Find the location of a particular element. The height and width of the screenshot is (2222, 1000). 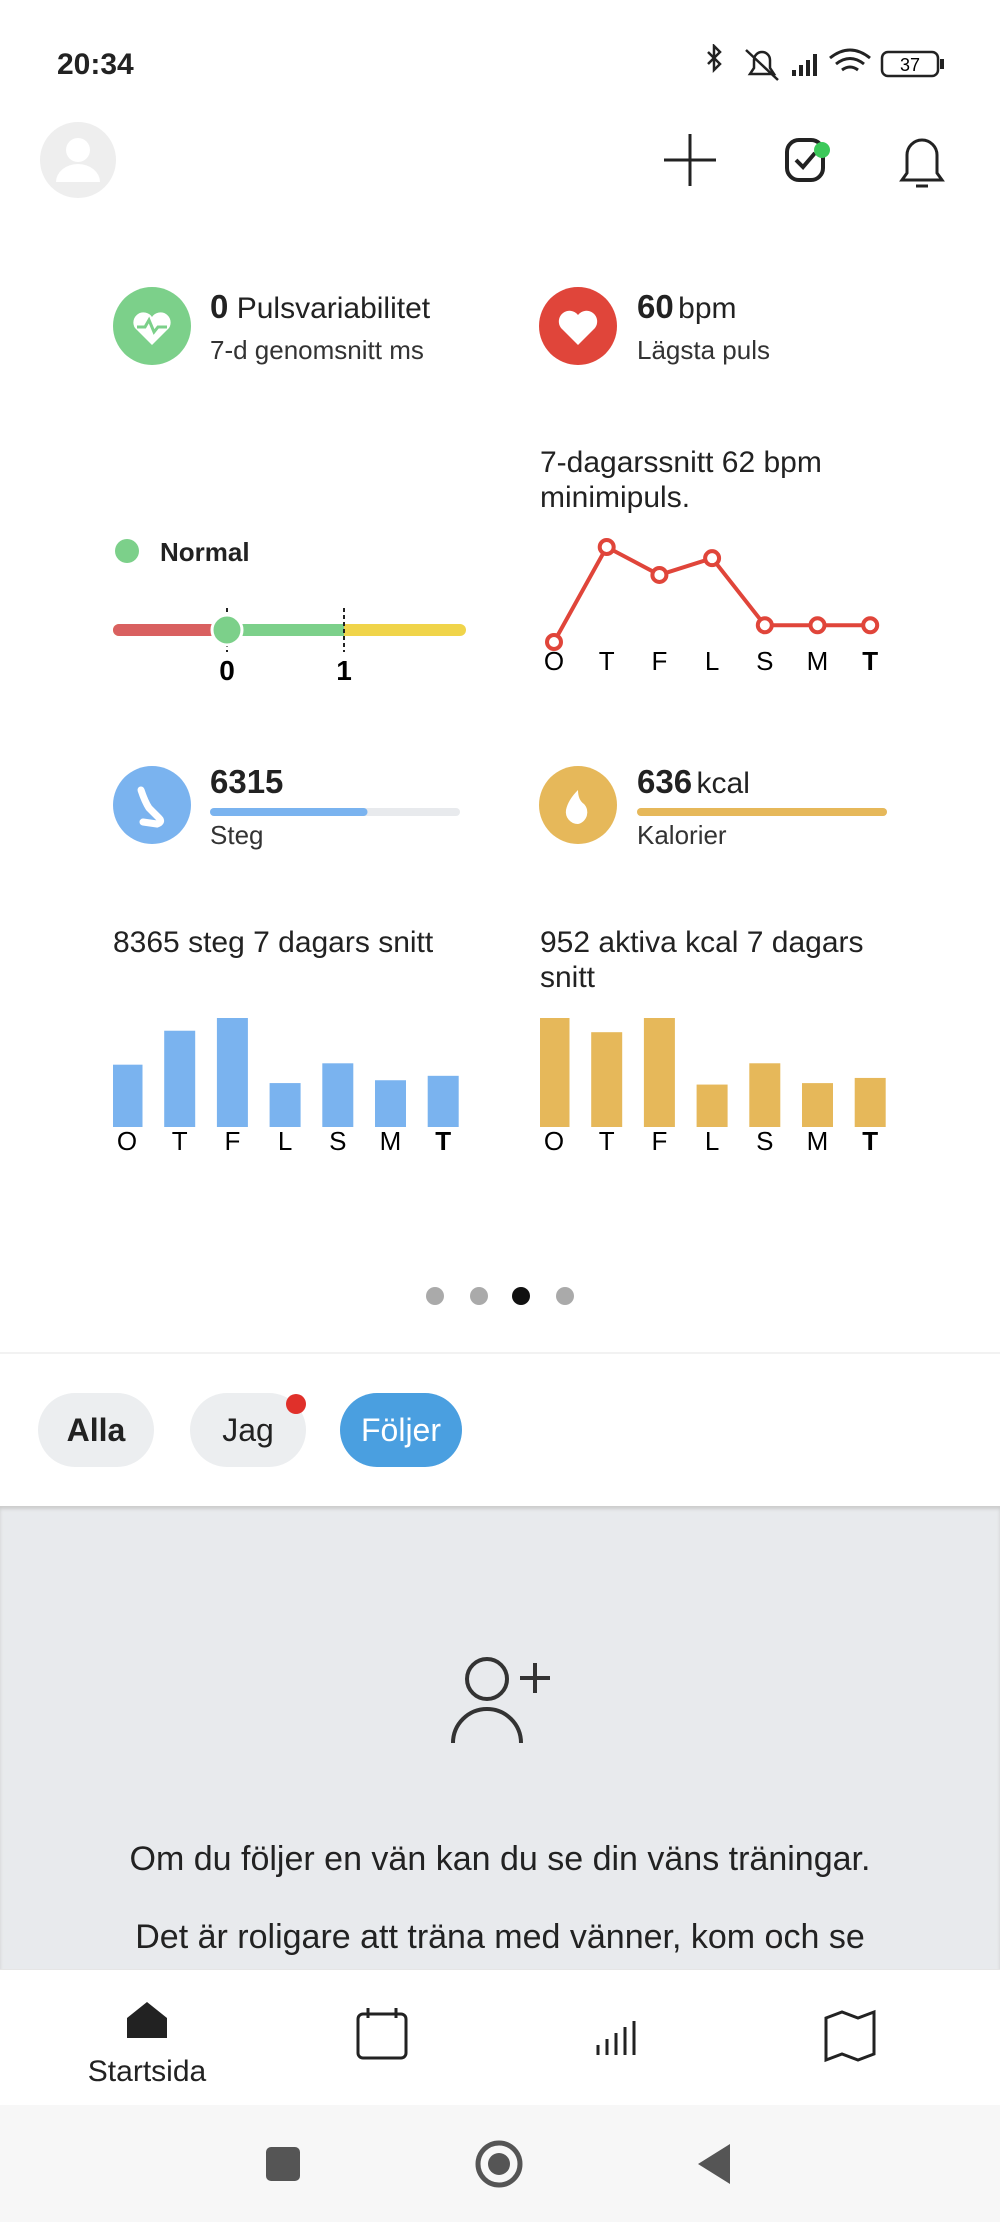

nav-icons is located at coordinates (501, 2032).